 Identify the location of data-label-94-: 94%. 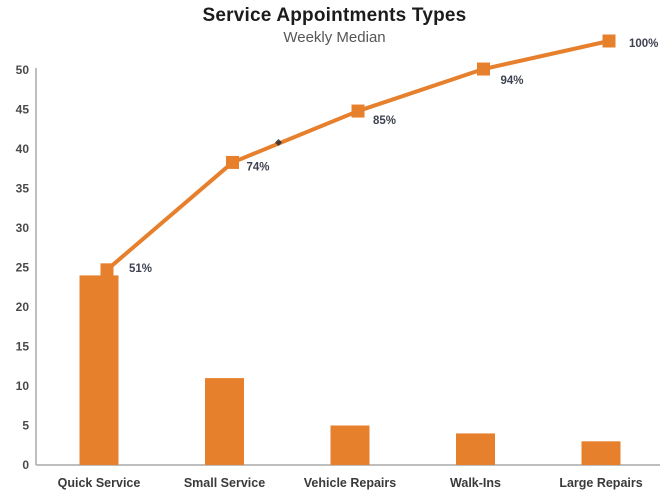
(512, 81).